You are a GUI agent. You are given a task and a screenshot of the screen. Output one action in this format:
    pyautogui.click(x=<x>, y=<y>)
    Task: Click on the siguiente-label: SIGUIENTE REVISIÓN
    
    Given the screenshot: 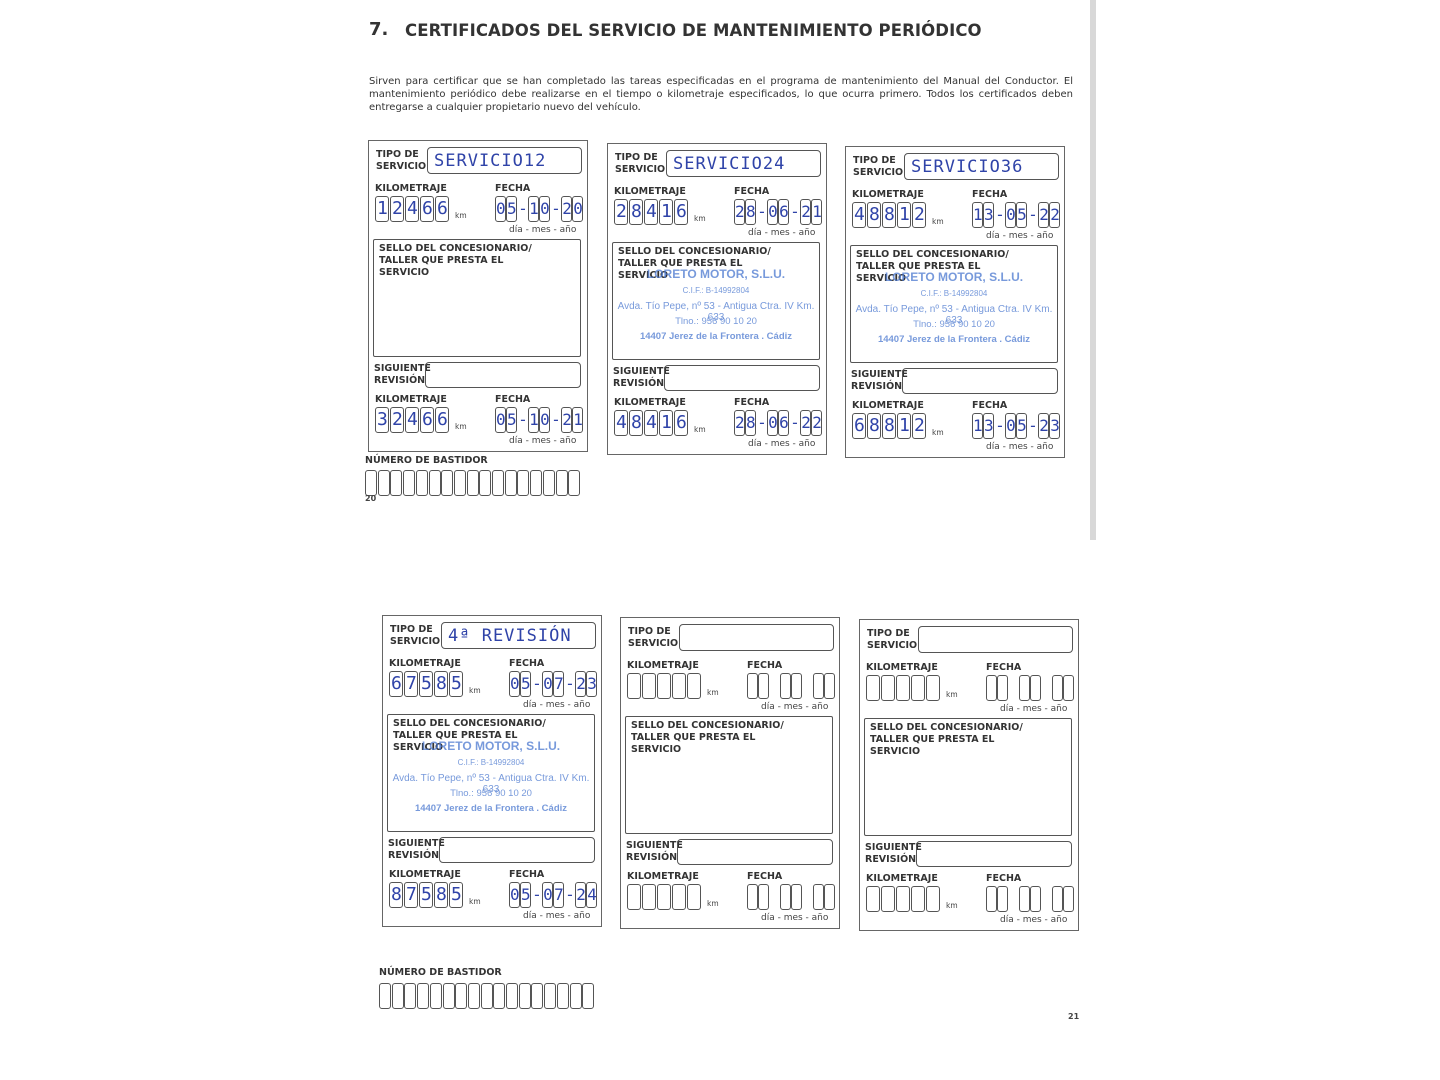 What is the action you would take?
    pyautogui.click(x=641, y=377)
    